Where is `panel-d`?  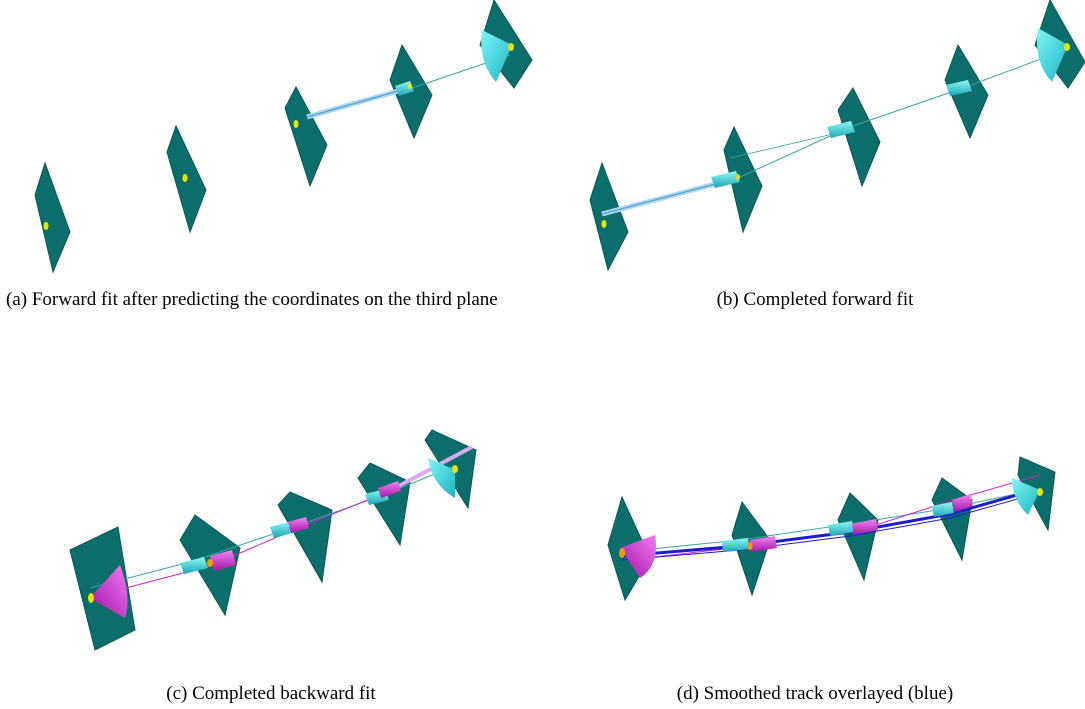
panel-d is located at coordinates (831, 529).